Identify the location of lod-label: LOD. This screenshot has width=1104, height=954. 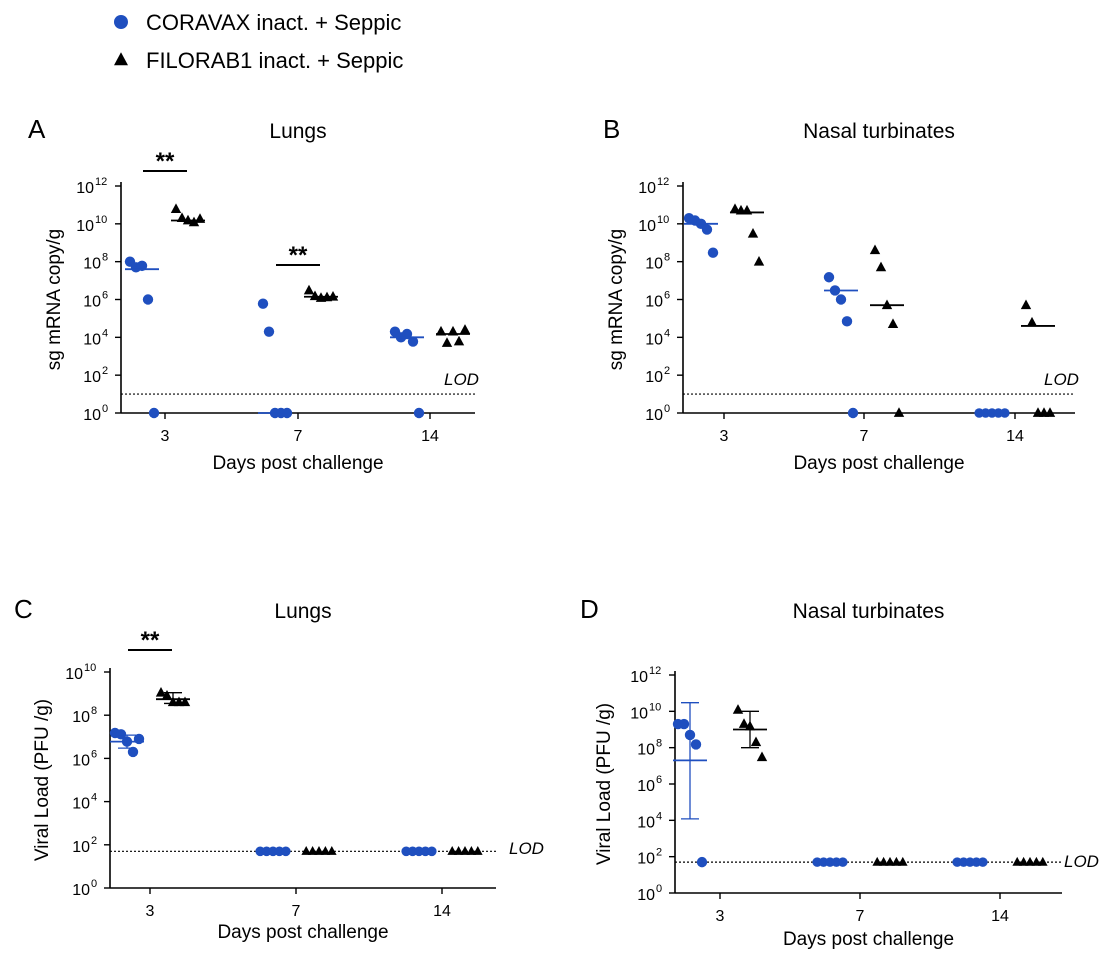
(1081, 861).